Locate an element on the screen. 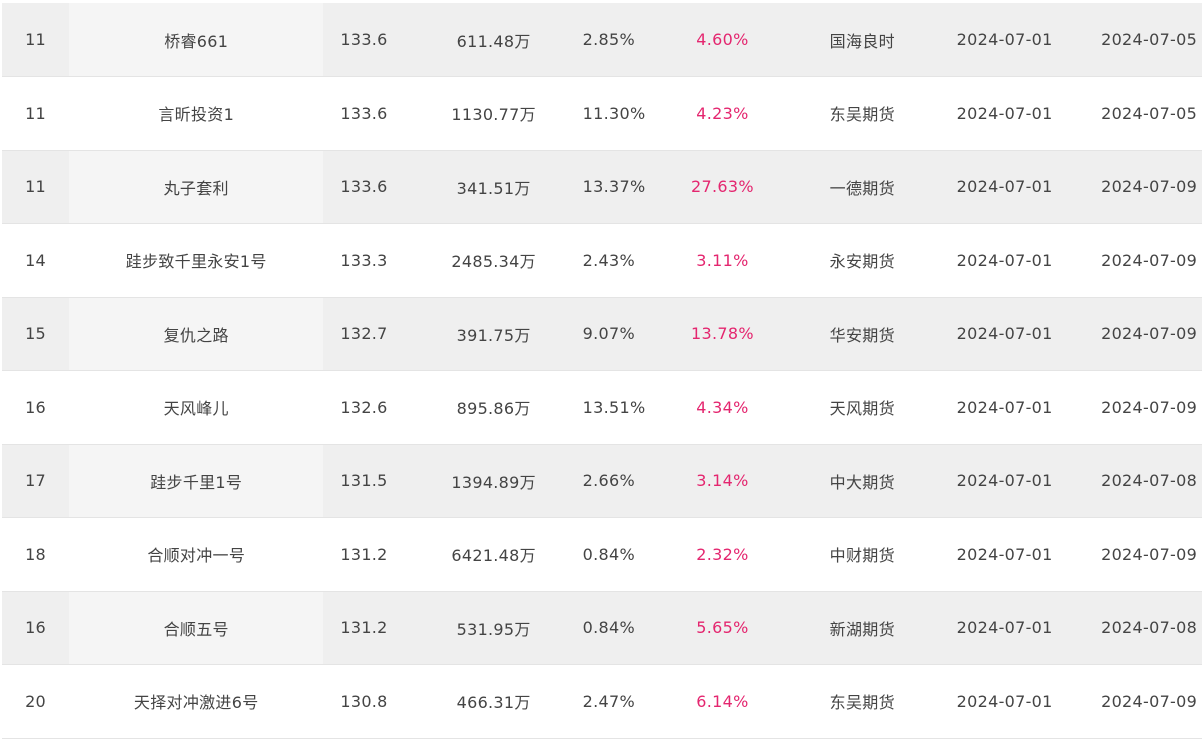  score-cell: 132.6 is located at coordinates (364, 407).